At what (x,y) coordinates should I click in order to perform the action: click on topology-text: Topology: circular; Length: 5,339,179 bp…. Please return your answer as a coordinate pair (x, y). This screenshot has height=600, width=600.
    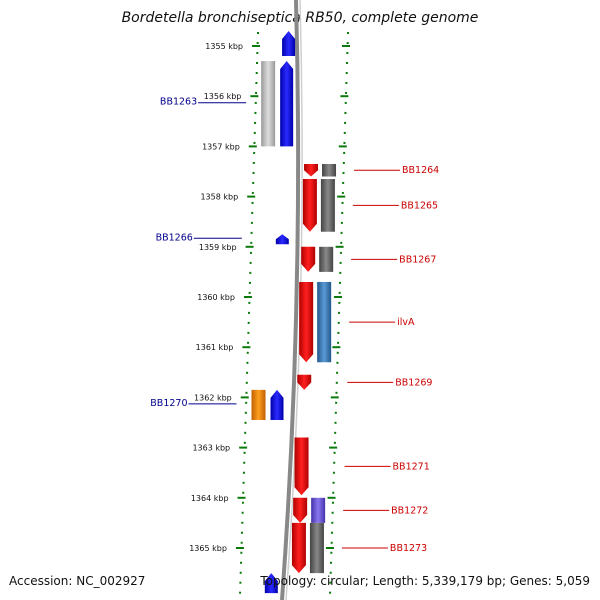
    Looking at the image, I should click on (425, 581).